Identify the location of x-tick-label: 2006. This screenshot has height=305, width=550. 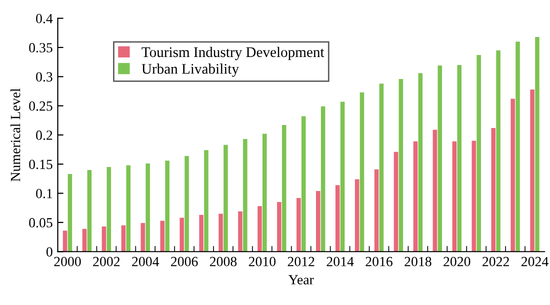
(184, 261).